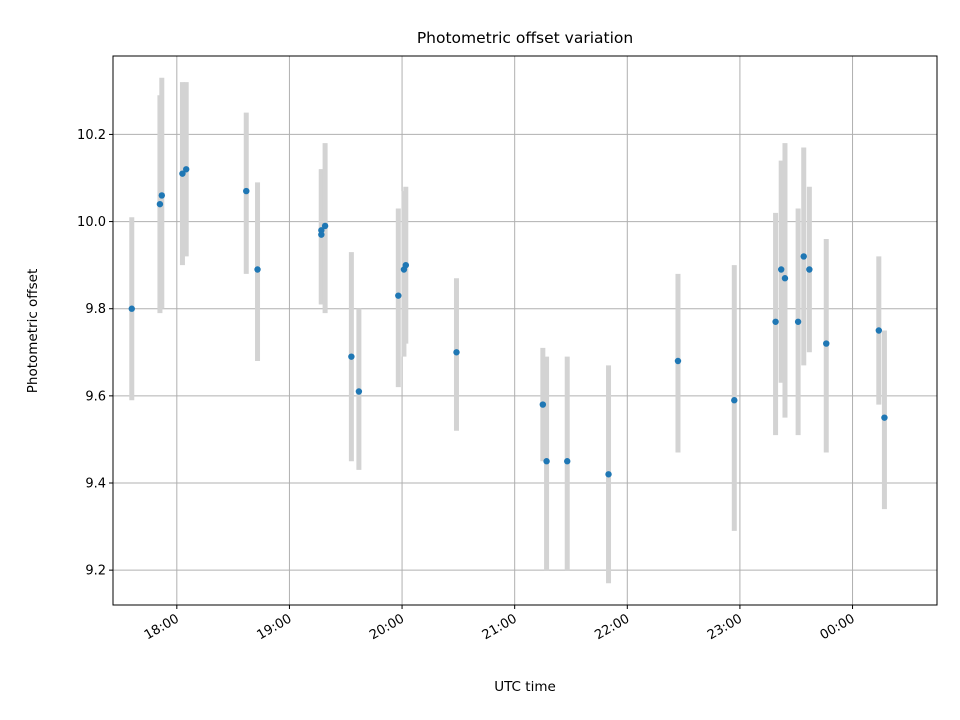 Image resolution: width=960 pixels, height=720 pixels. I want to click on chart-title: Photometric offset variation, so click(525, 38).